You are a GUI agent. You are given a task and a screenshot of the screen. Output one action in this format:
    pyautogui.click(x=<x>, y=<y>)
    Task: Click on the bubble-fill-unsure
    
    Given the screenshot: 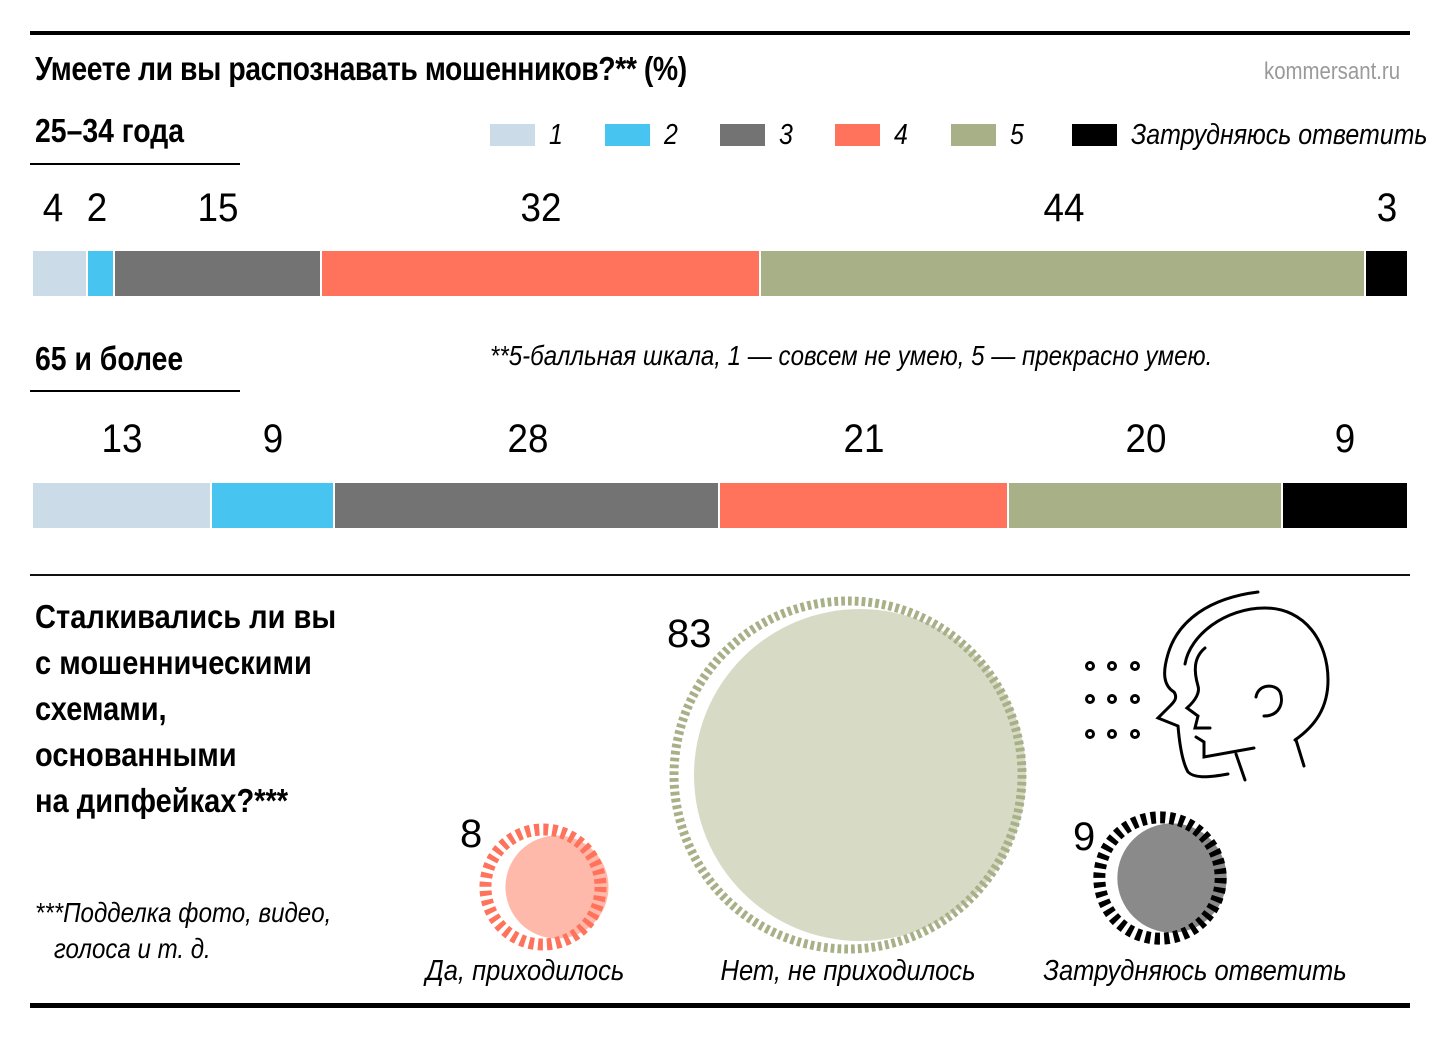 What is the action you would take?
    pyautogui.click(x=1172, y=878)
    